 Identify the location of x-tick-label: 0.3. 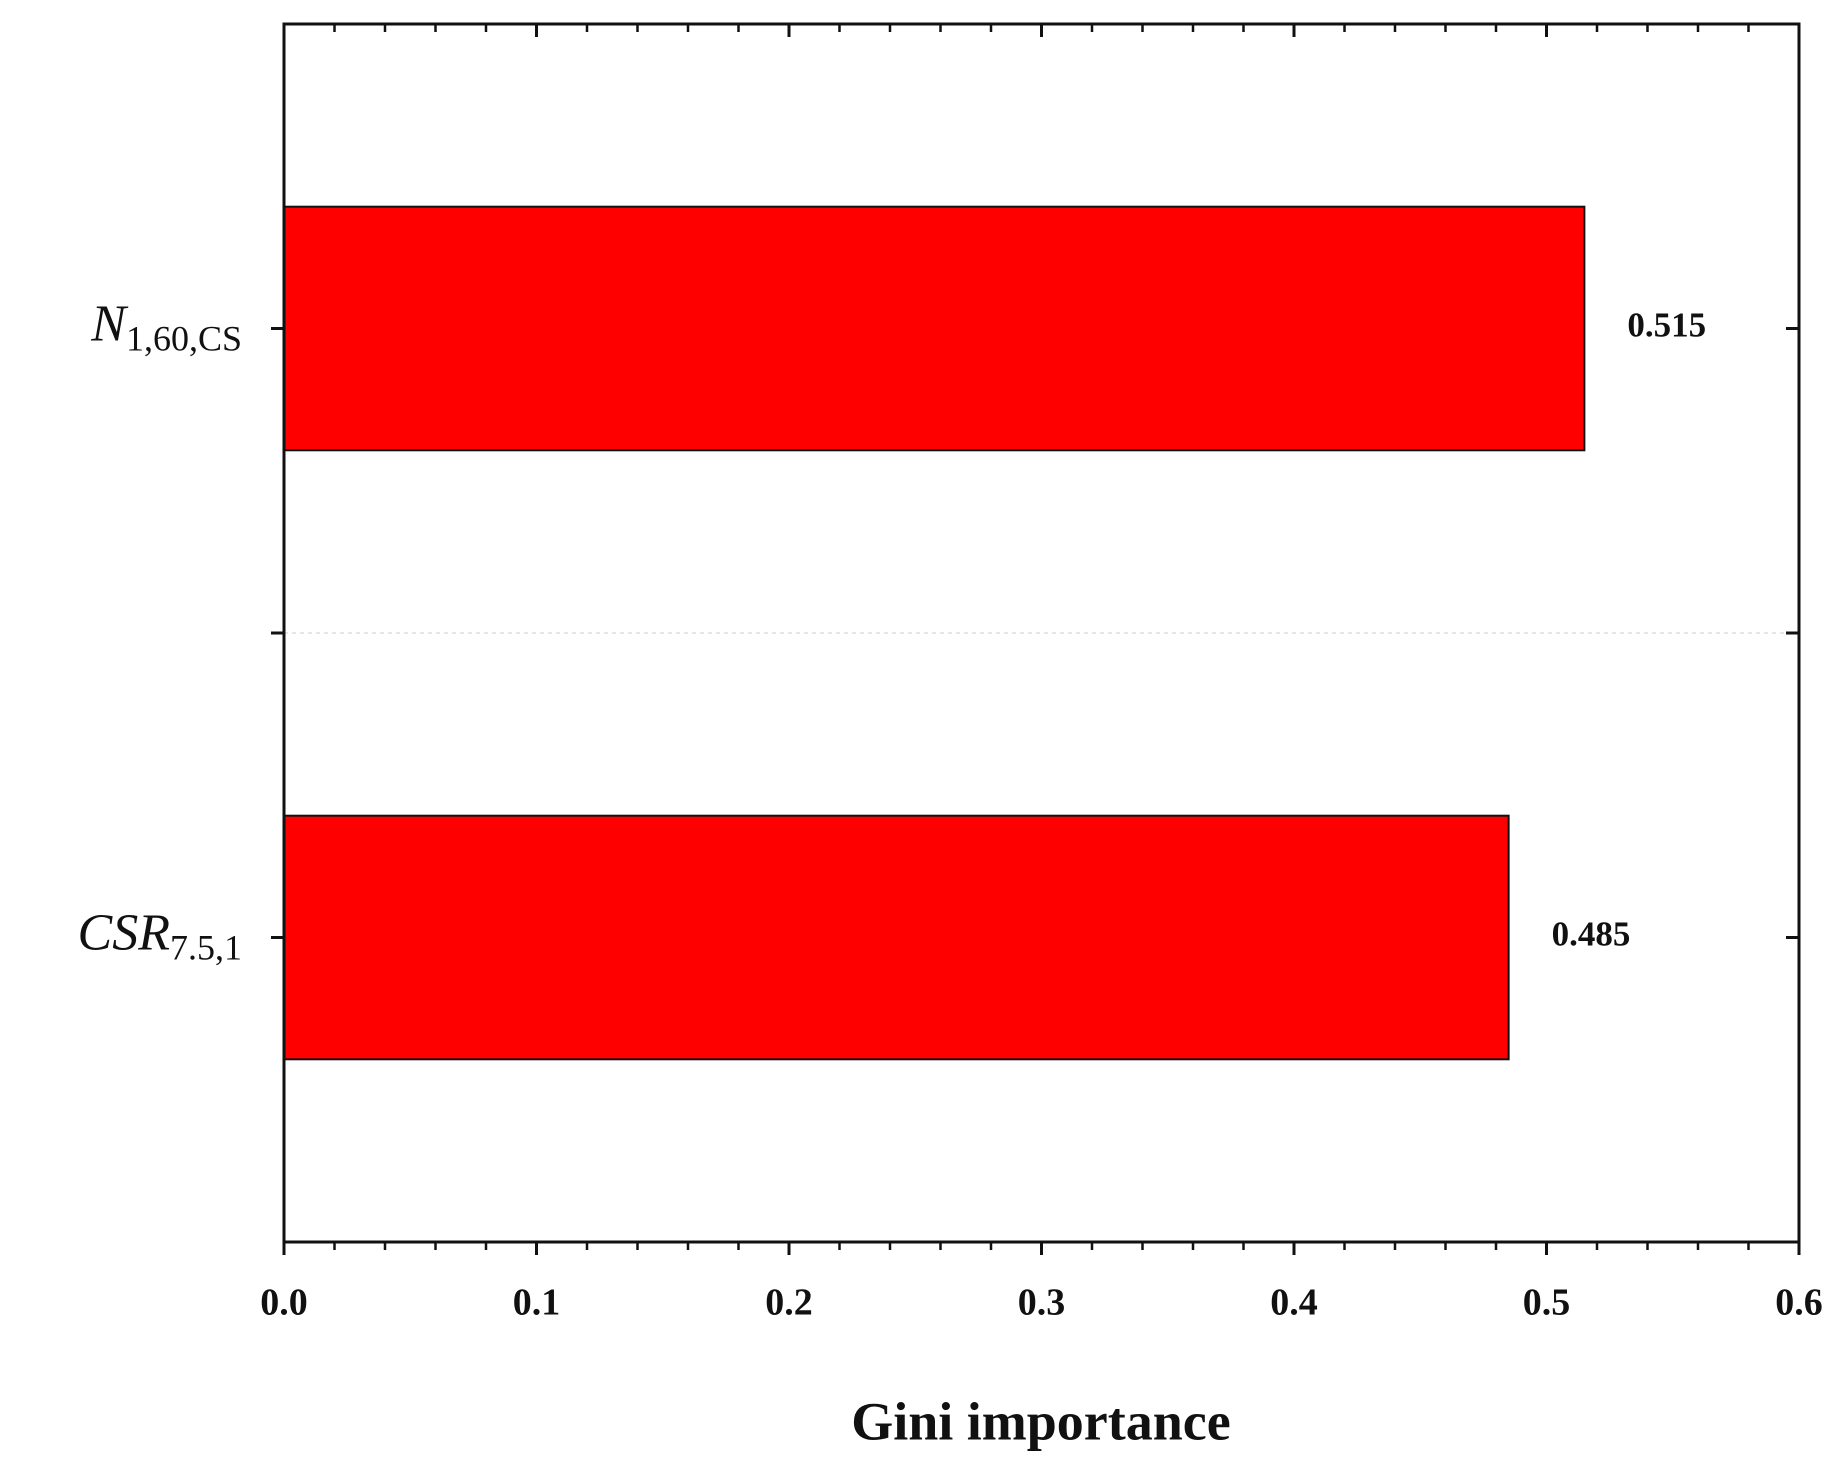
(1042, 1303).